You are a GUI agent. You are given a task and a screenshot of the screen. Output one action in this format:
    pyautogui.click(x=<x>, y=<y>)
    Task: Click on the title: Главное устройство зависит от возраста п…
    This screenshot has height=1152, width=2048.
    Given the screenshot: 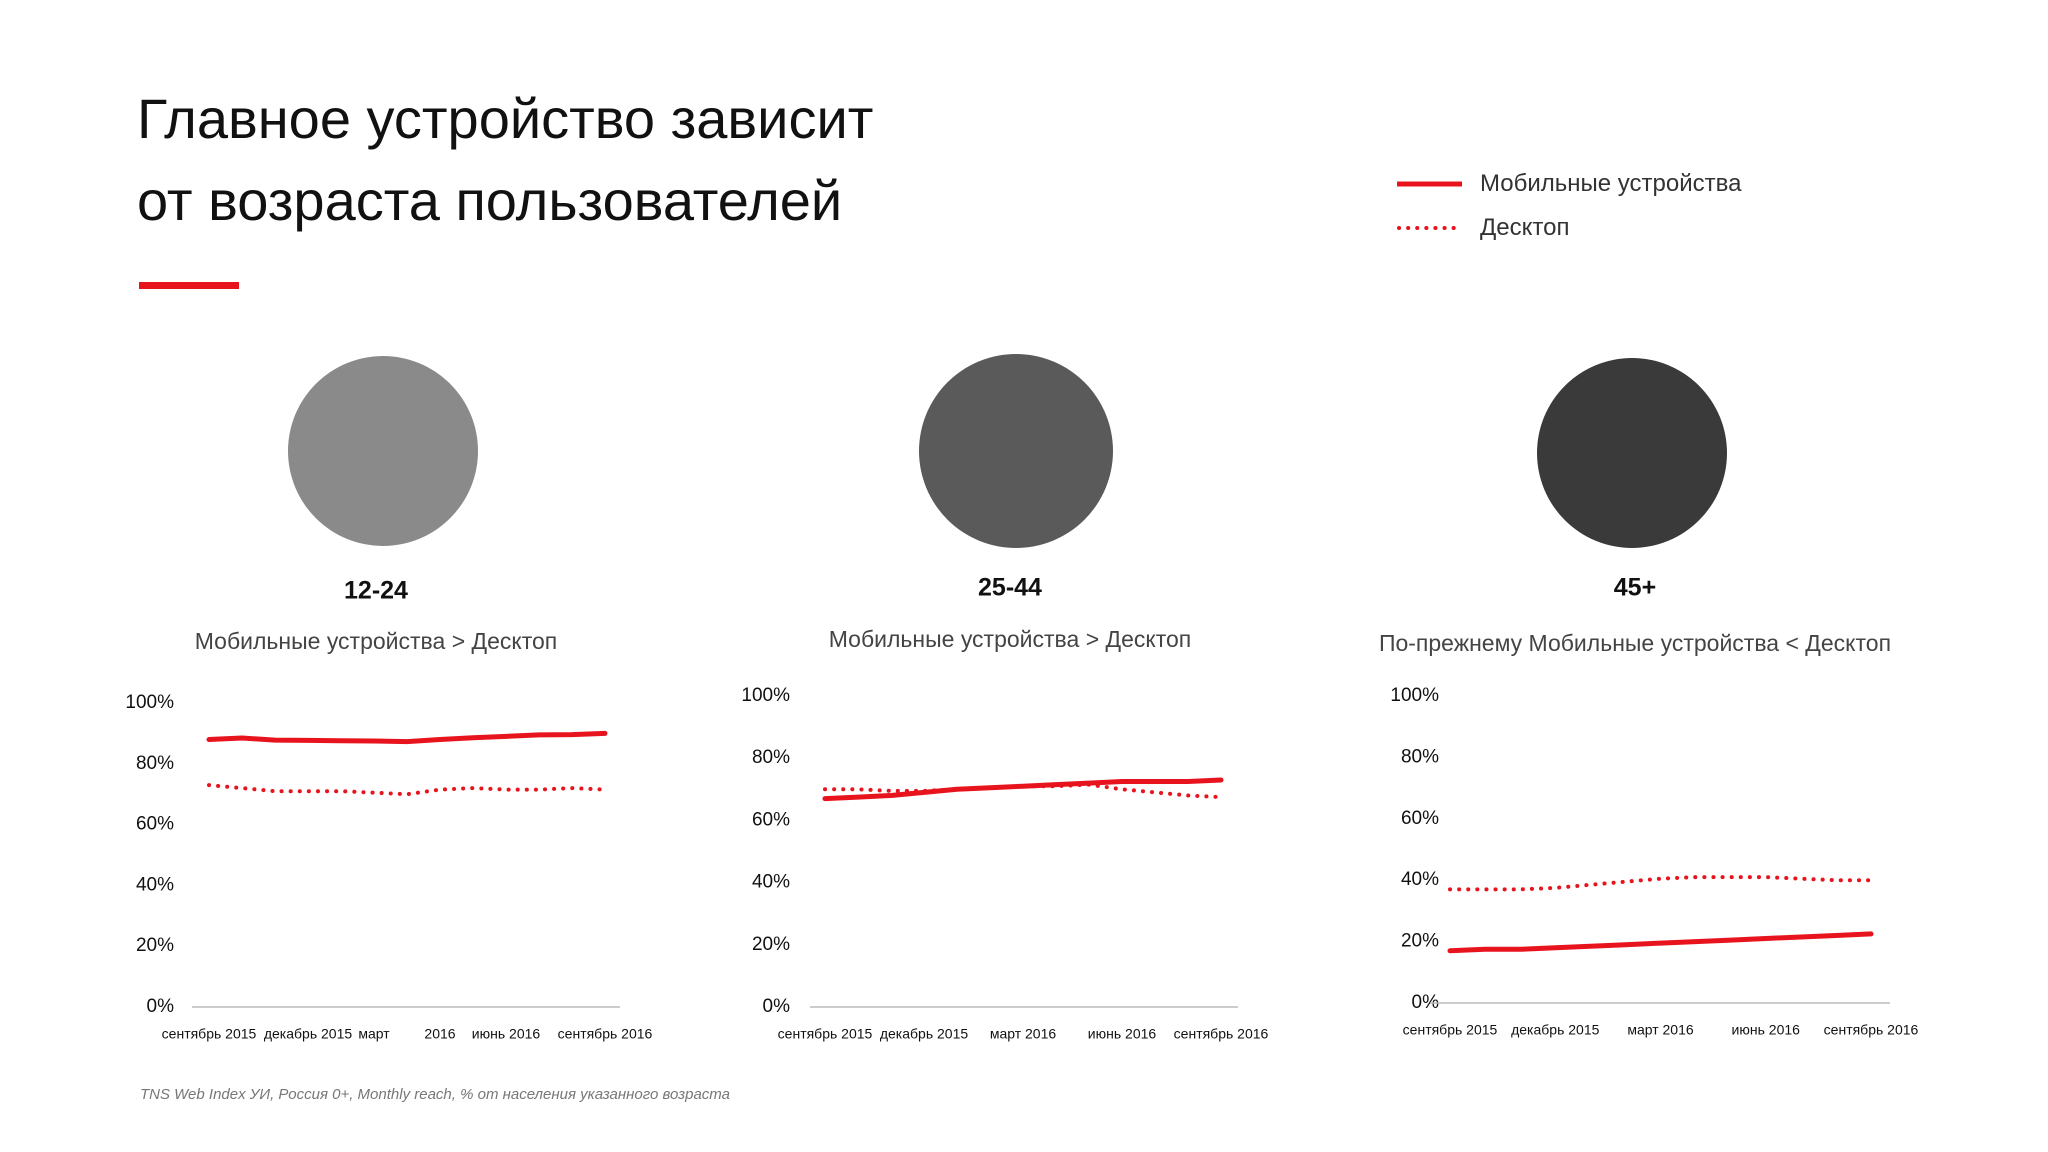 What is the action you would take?
    pyautogui.click(x=505, y=159)
    